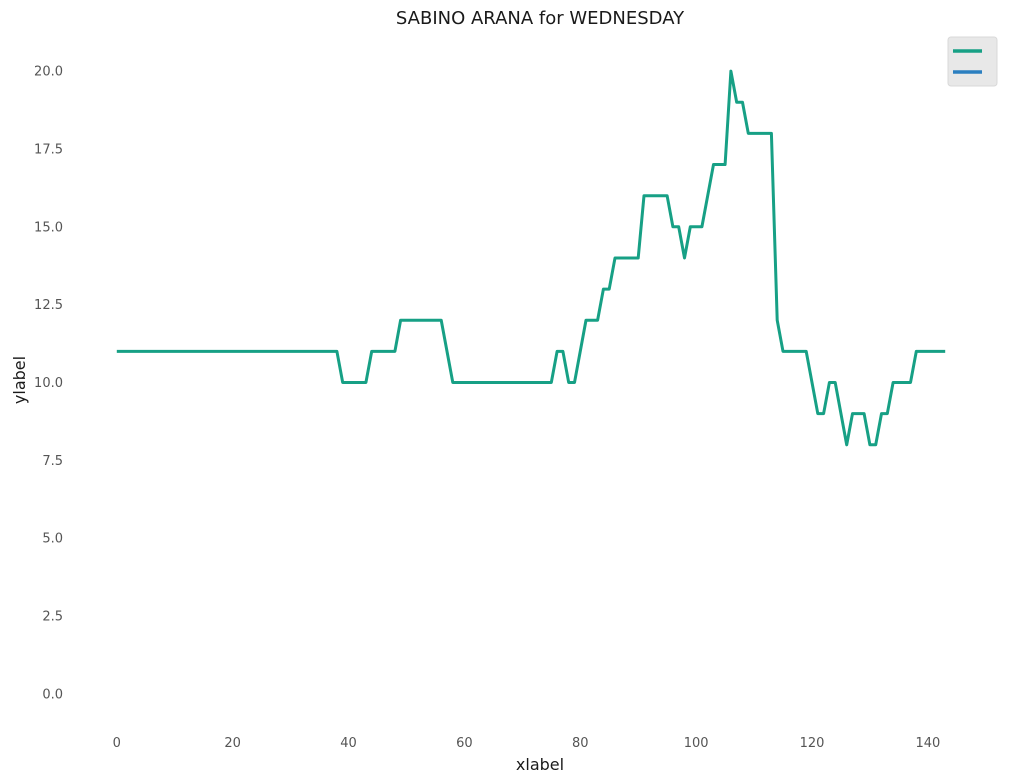 The height and width of the screenshot is (783, 1017). What do you see at coordinates (696, 743) in the screenshot?
I see `x-tick-label: 100` at bounding box center [696, 743].